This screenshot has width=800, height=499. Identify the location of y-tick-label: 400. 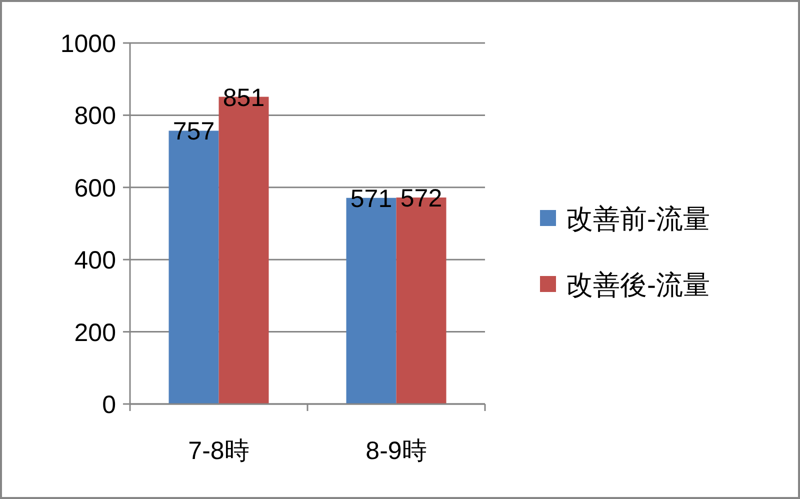
(95, 260).